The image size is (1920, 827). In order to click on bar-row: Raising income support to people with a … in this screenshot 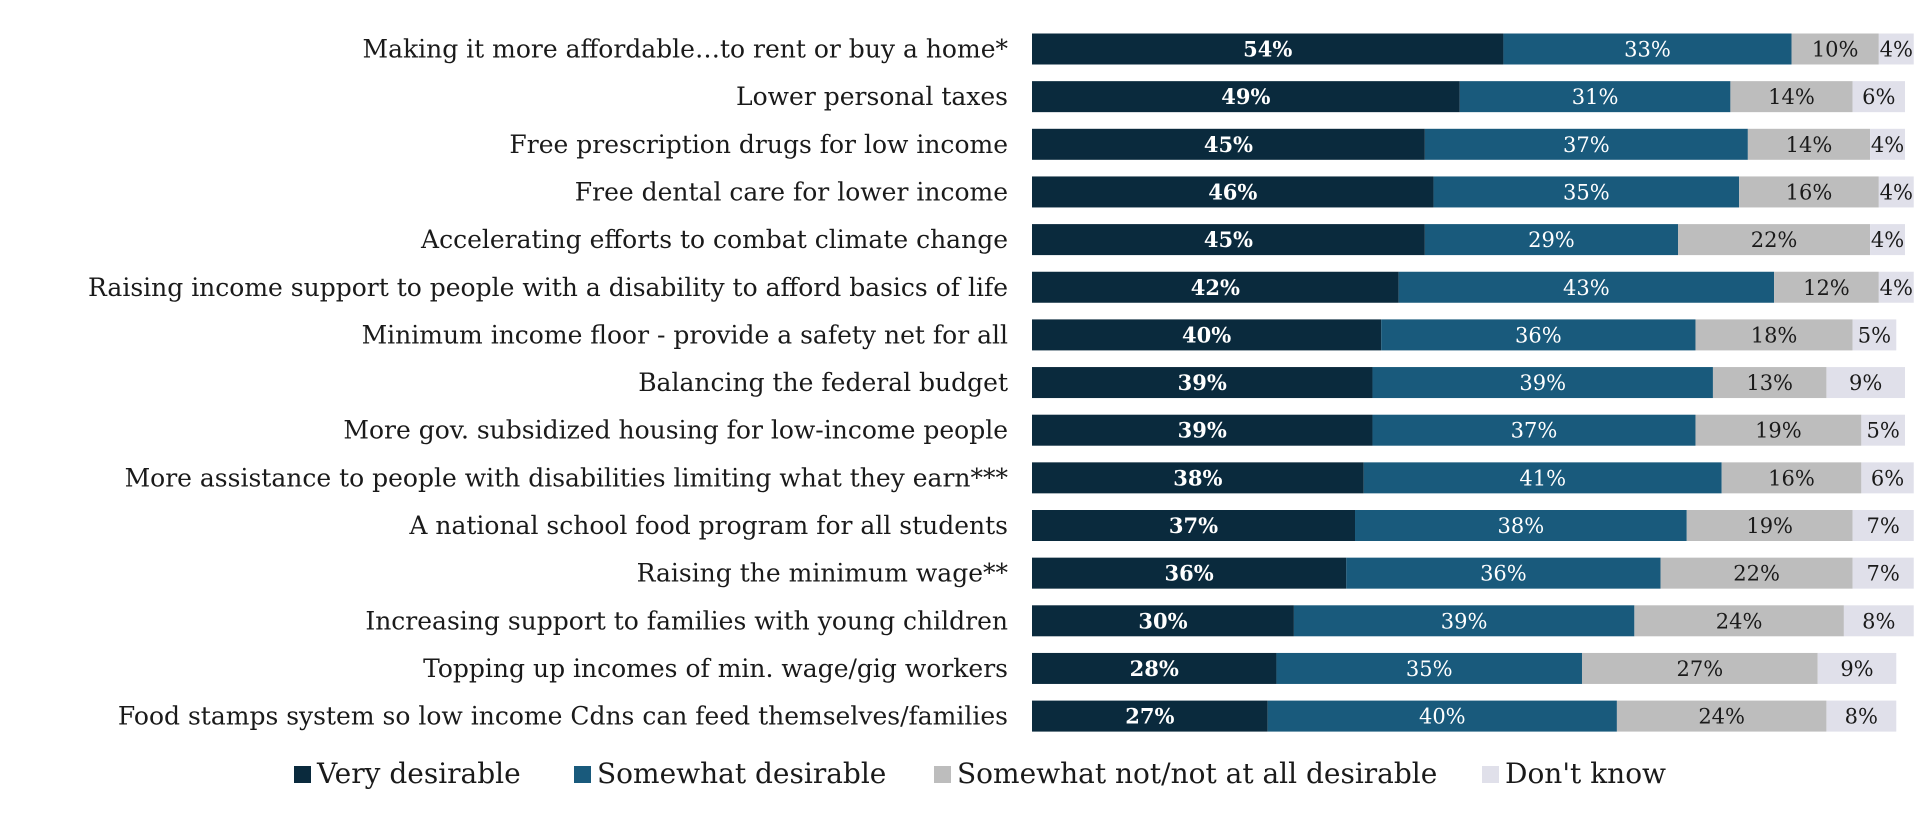, I will do `click(1001, 287)`.